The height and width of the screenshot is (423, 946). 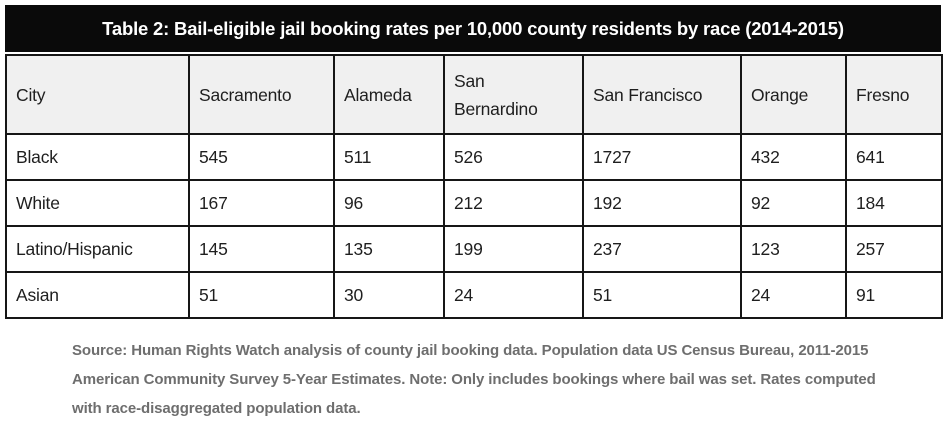 I want to click on table-cell: 237, so click(x=662, y=249).